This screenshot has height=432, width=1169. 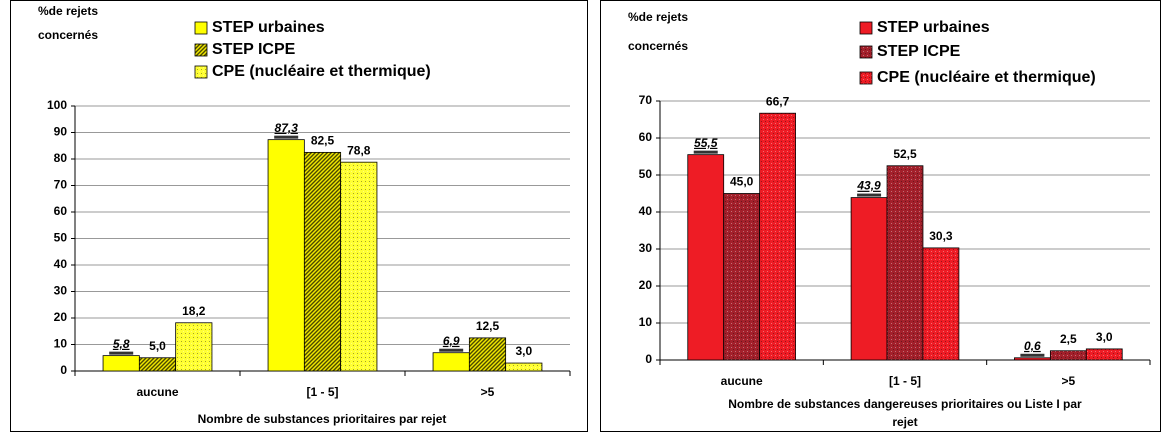 I want to click on value-label: 30,3, so click(x=941, y=236).